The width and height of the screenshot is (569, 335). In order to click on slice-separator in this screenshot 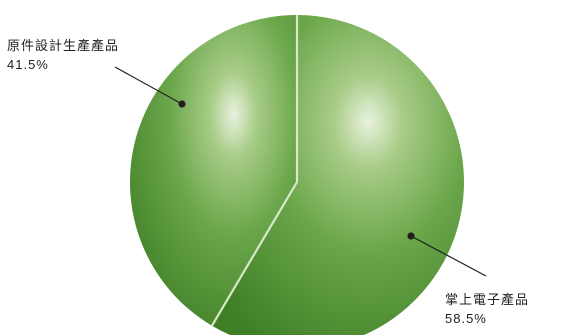, I will do `click(254, 254)`.